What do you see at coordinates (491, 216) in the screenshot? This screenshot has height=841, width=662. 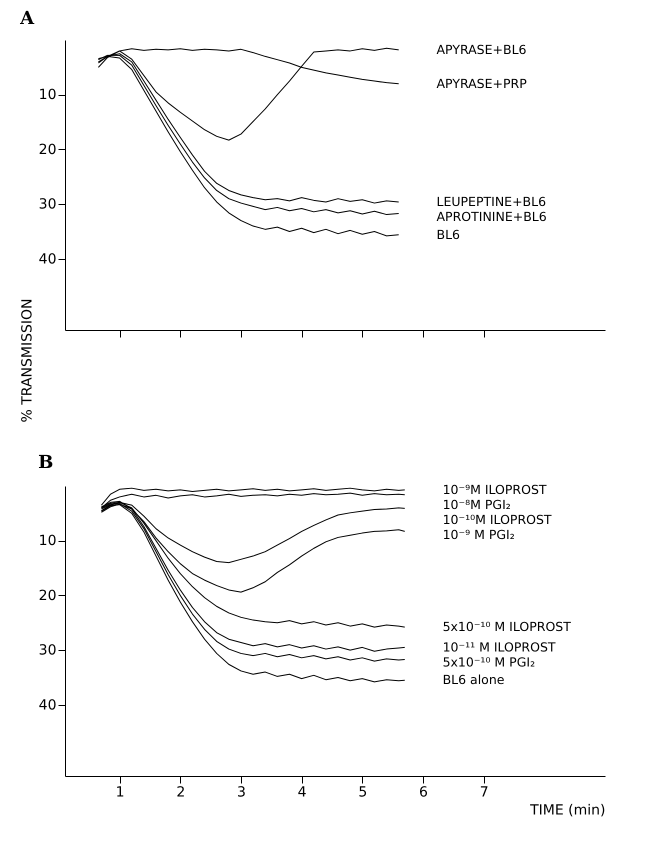 I see `text: APROTININE+BL6` at bounding box center [491, 216].